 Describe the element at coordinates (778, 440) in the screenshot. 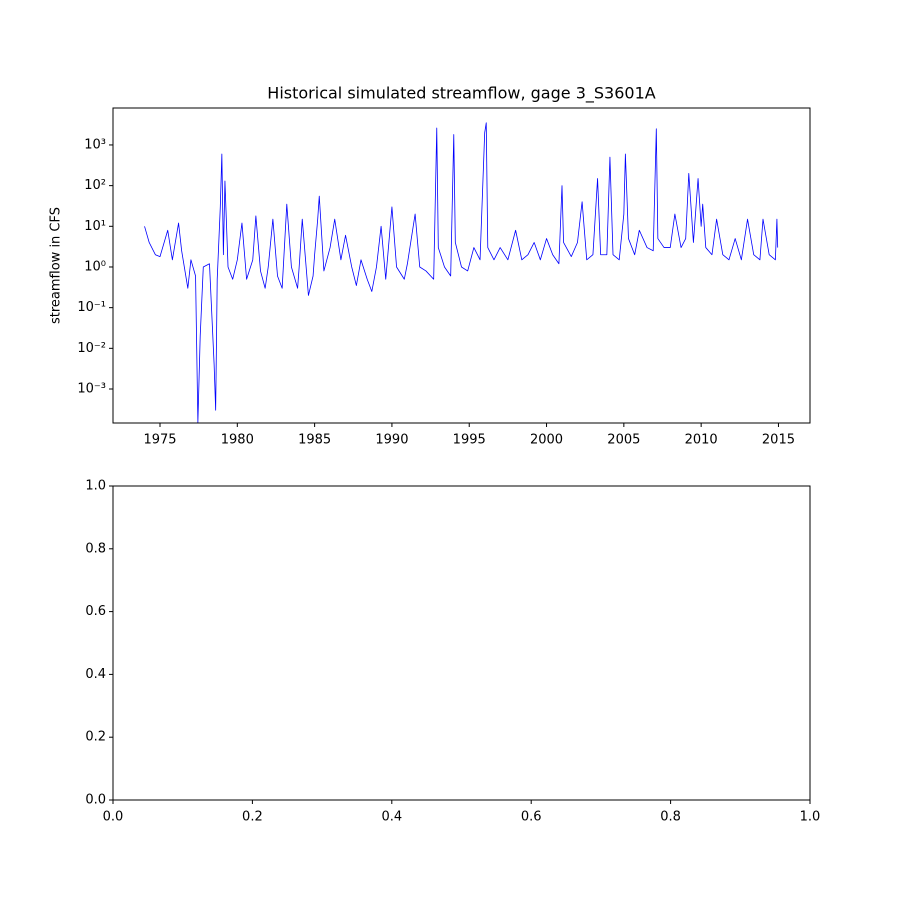

I see `x-tick-label: 2015` at that location.